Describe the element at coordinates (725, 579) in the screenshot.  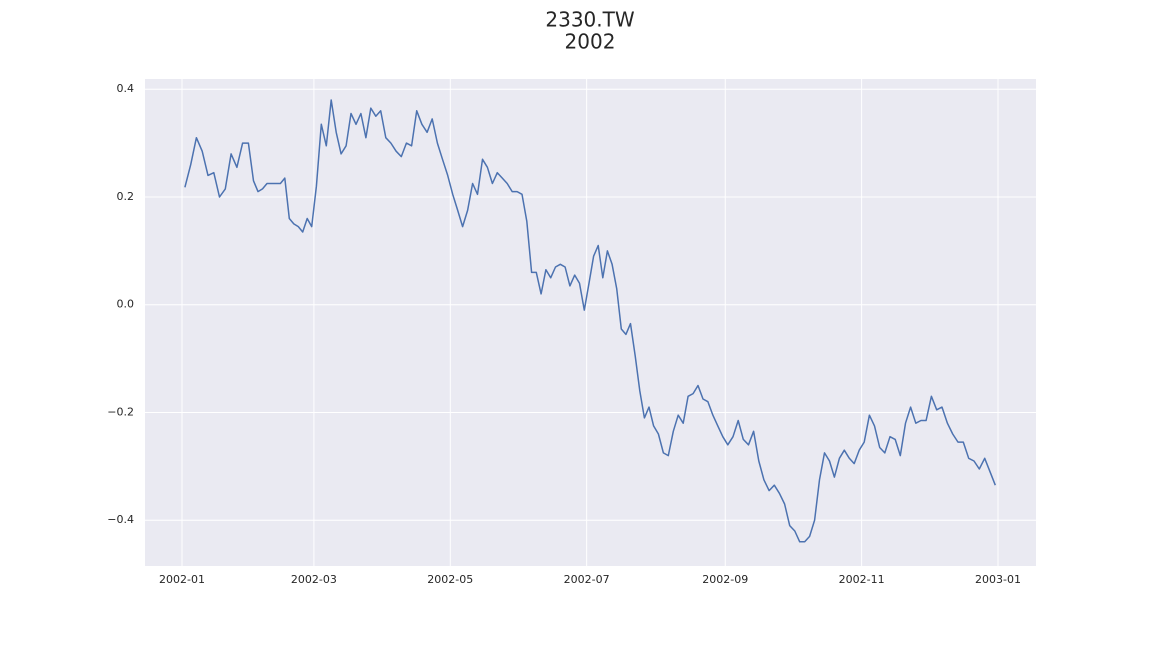
I see `x-tick-label: 2002-09` at that location.